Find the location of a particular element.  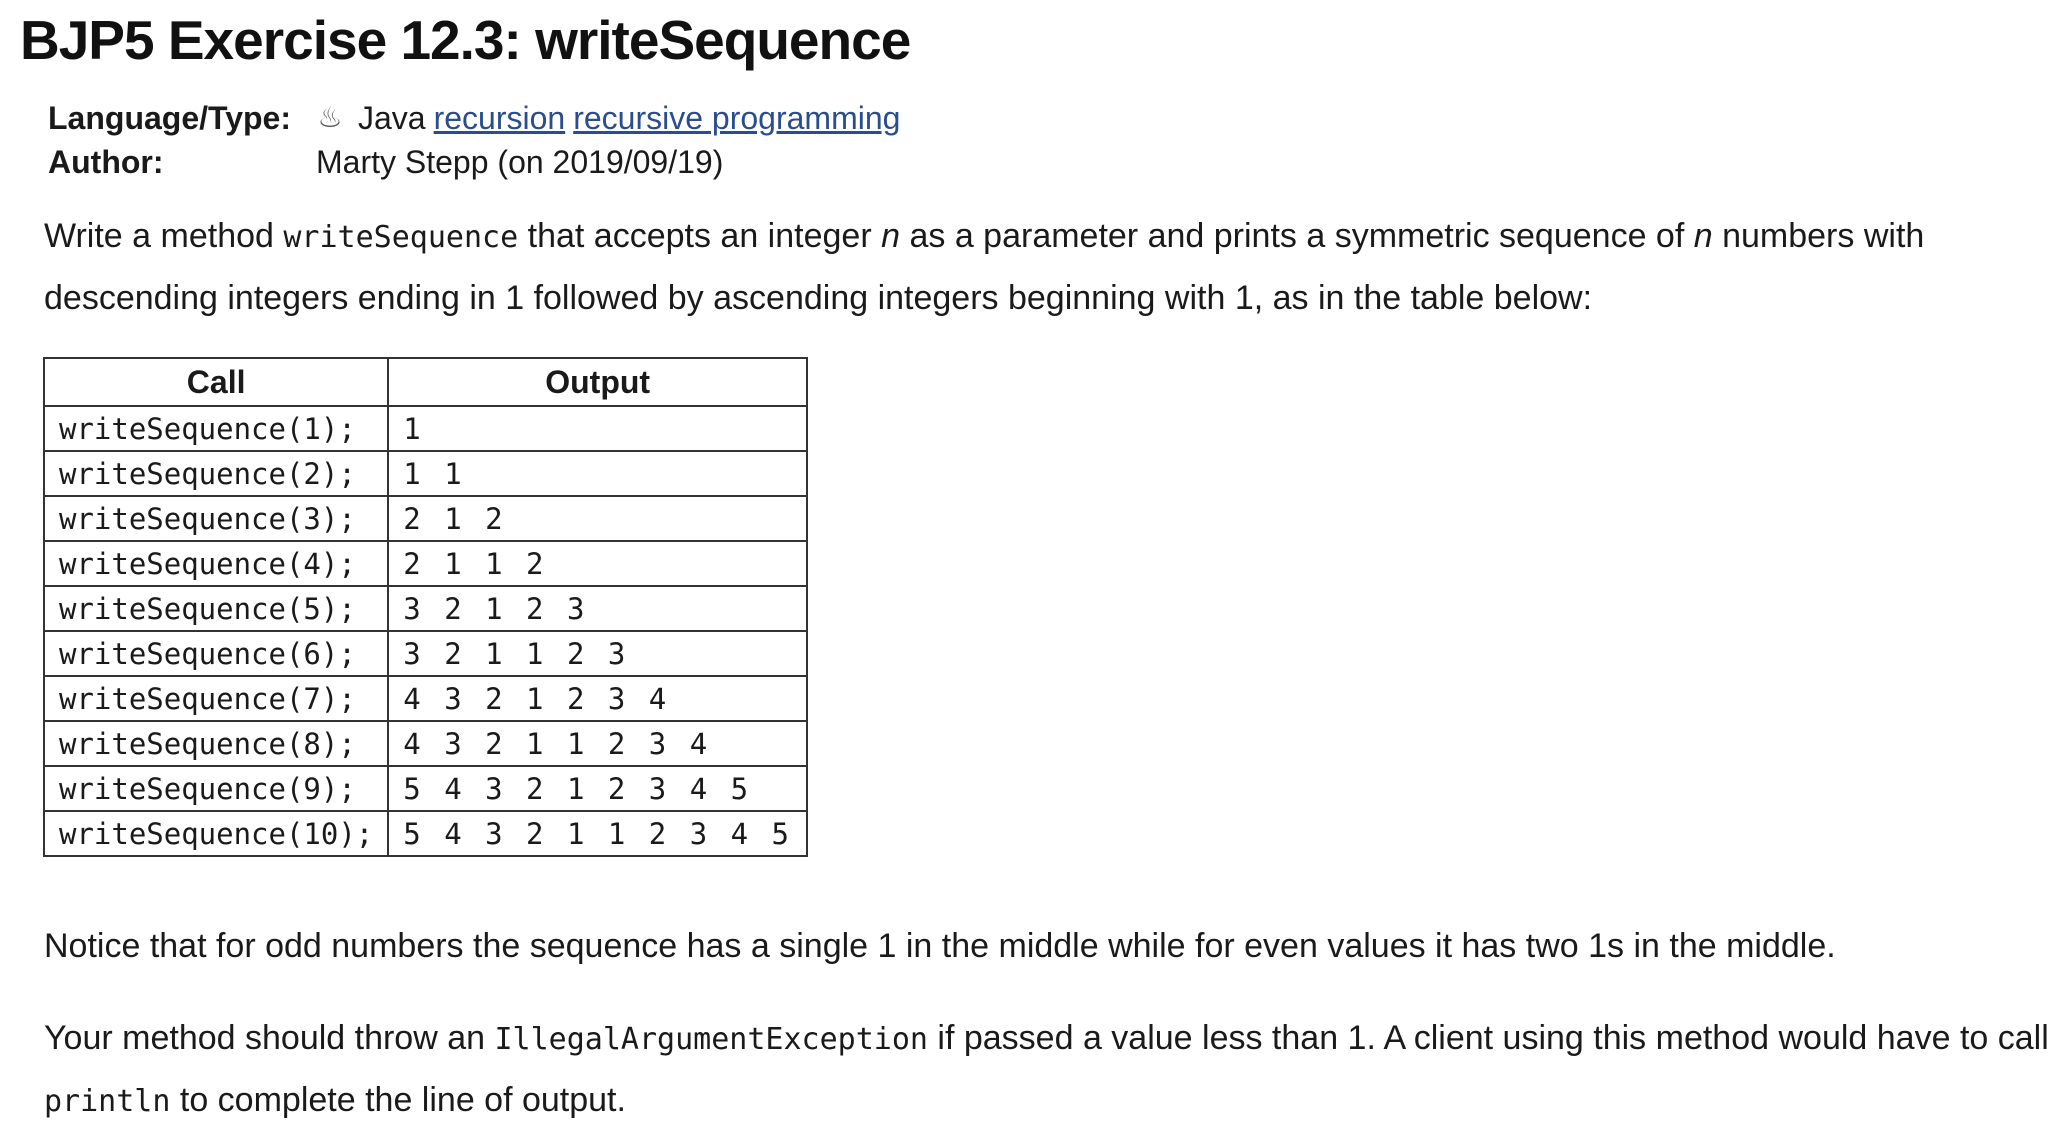

language-value: ♨ Java recursion recursive programming is located at coordinates (608, 118).